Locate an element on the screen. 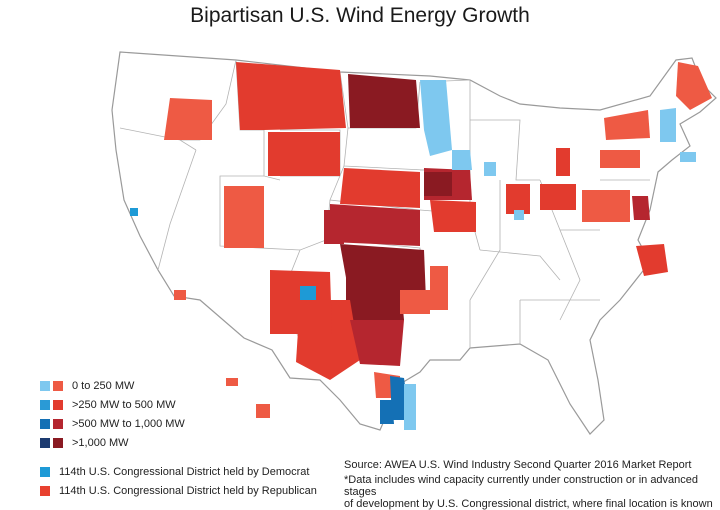 This screenshot has width=720, height=510. district-maryland is located at coordinates (641, 208).